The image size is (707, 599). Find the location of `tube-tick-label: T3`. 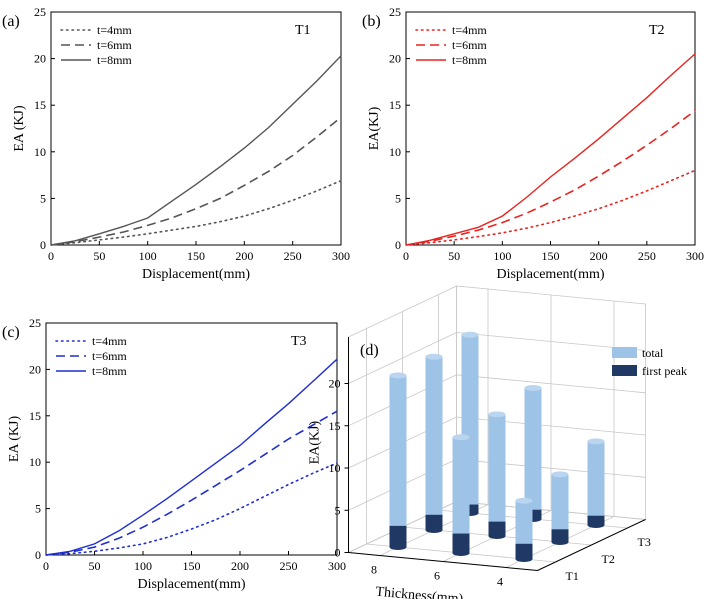

tube-tick-label: T3 is located at coordinates (644, 542).